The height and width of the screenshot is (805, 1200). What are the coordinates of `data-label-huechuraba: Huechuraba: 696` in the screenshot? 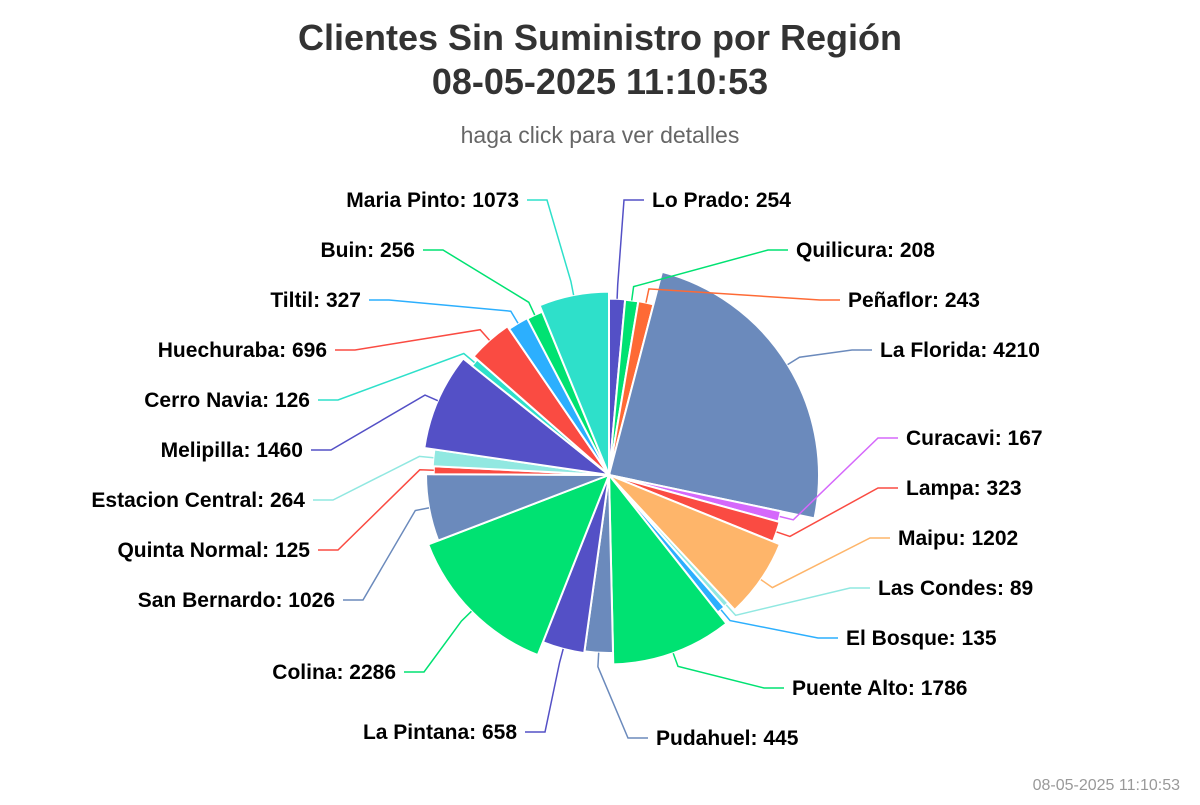 It's located at (242, 350).